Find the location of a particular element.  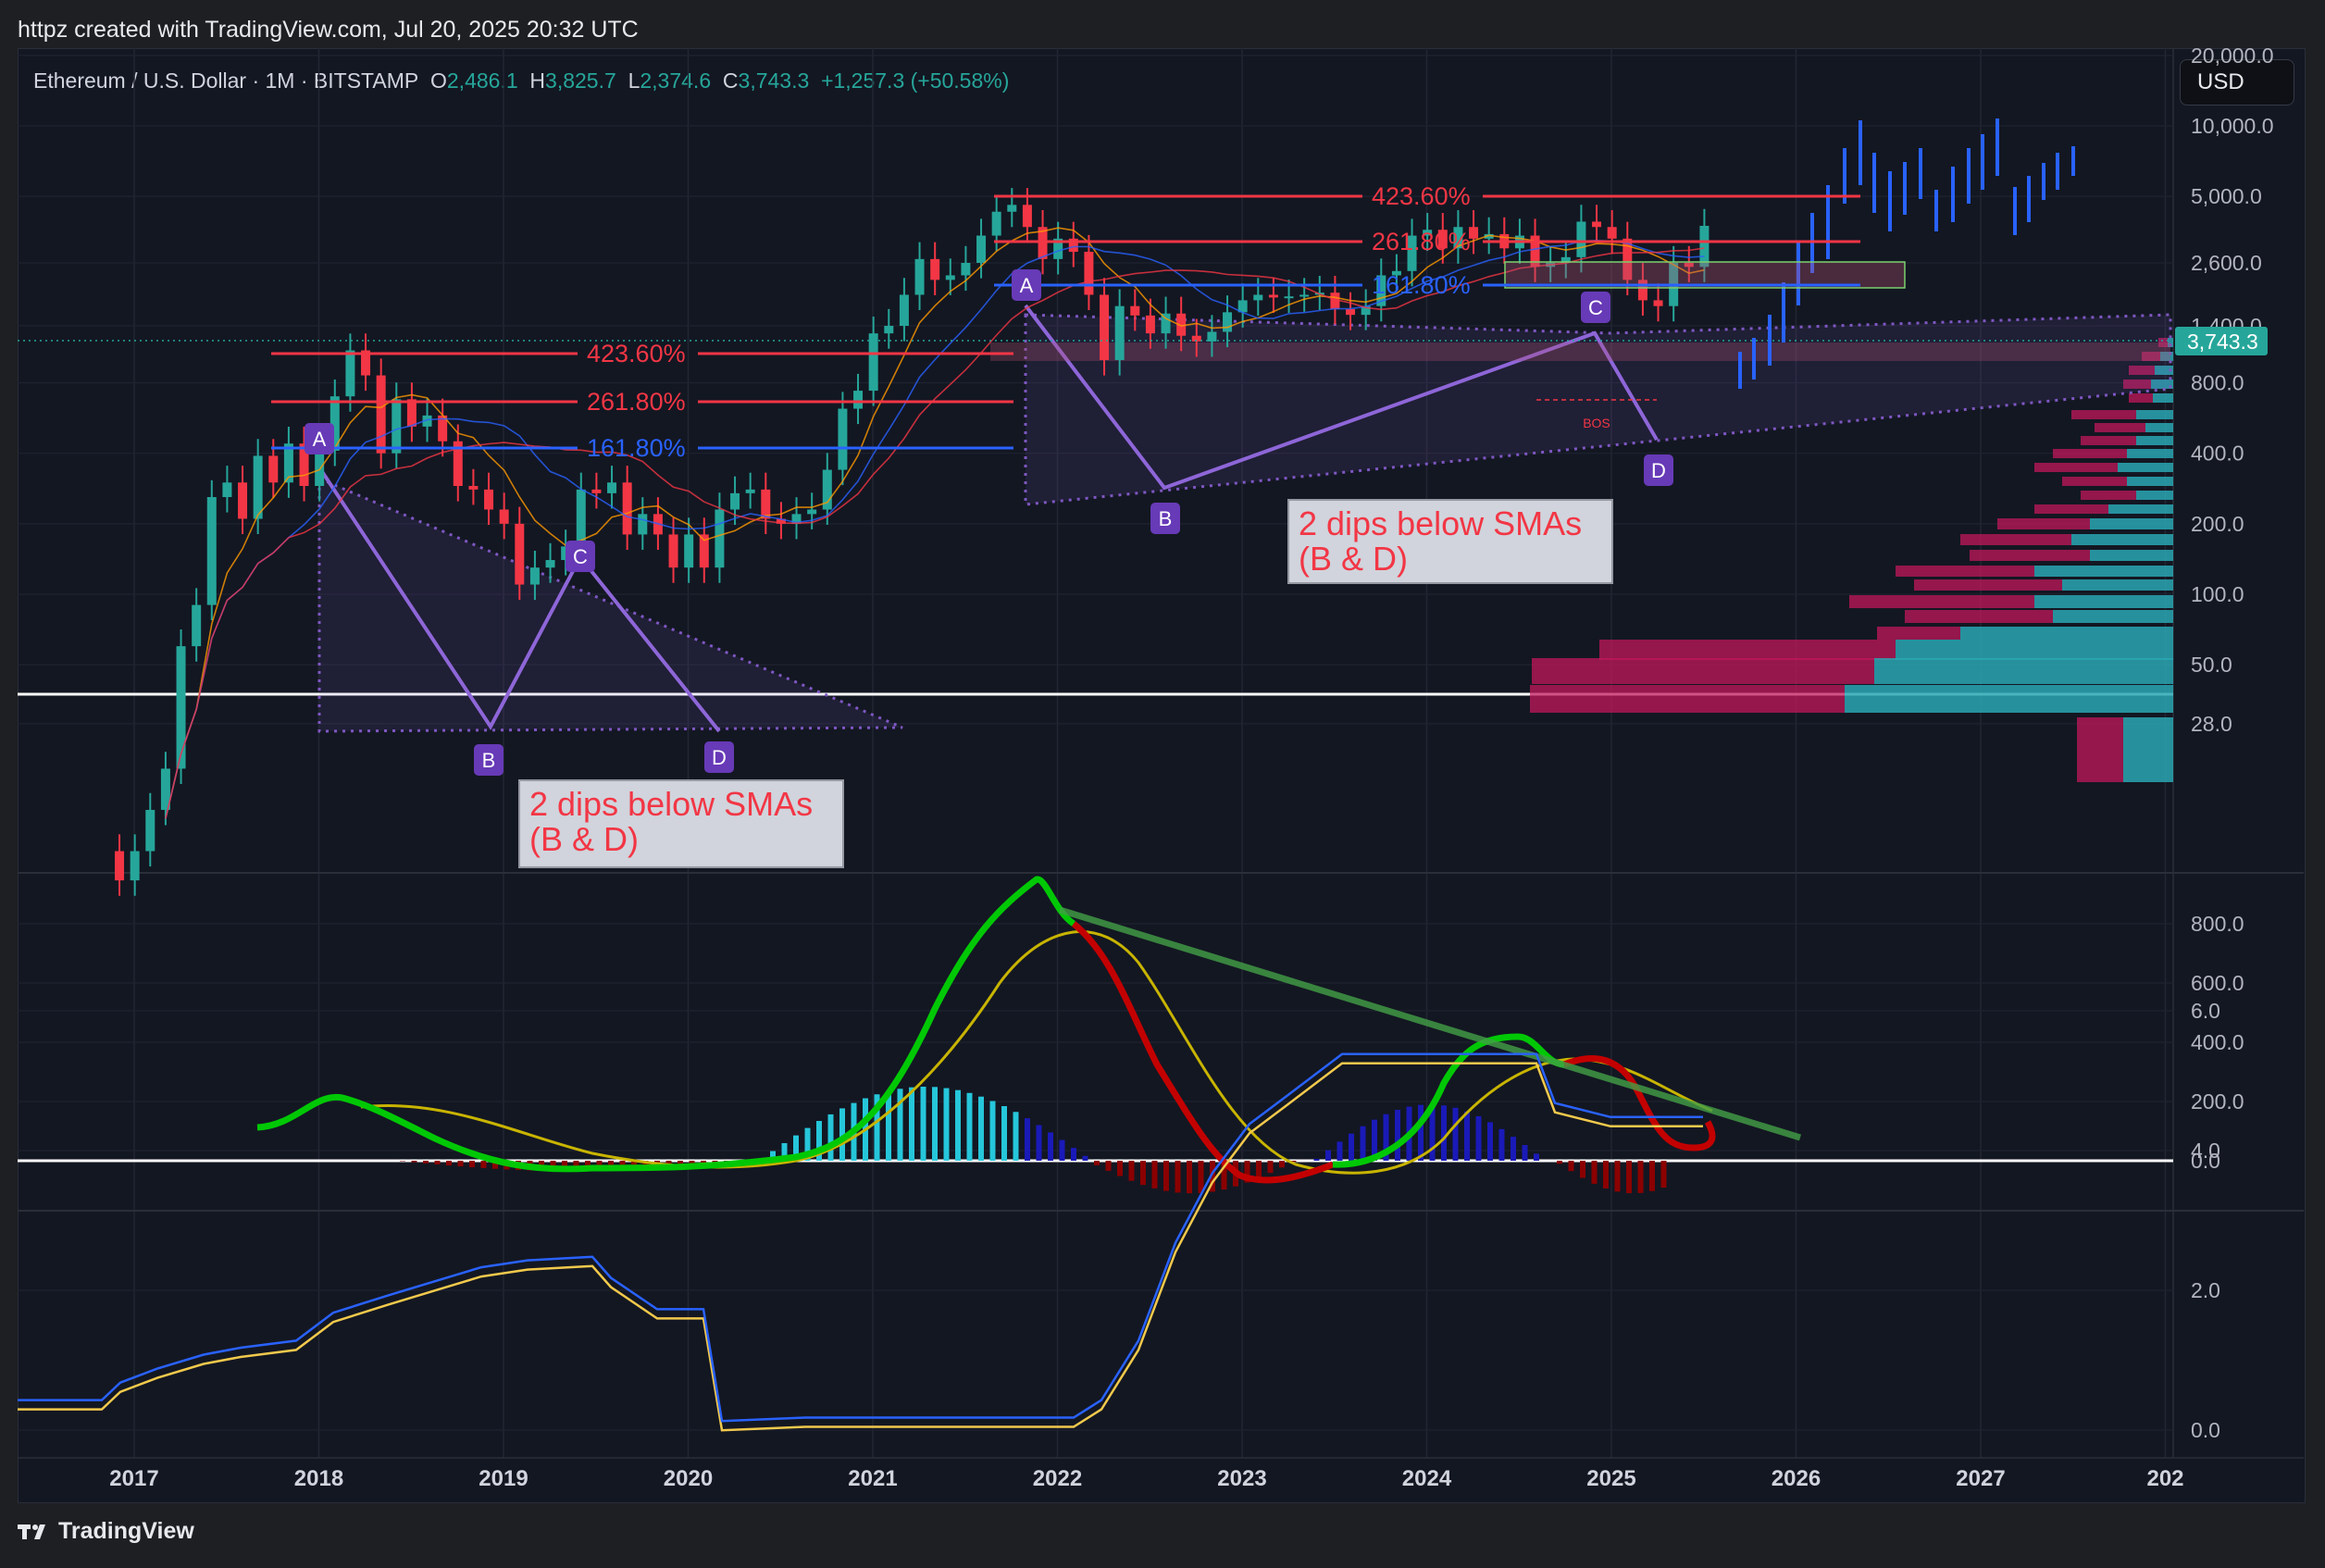

low-label: L is located at coordinates (634, 80).